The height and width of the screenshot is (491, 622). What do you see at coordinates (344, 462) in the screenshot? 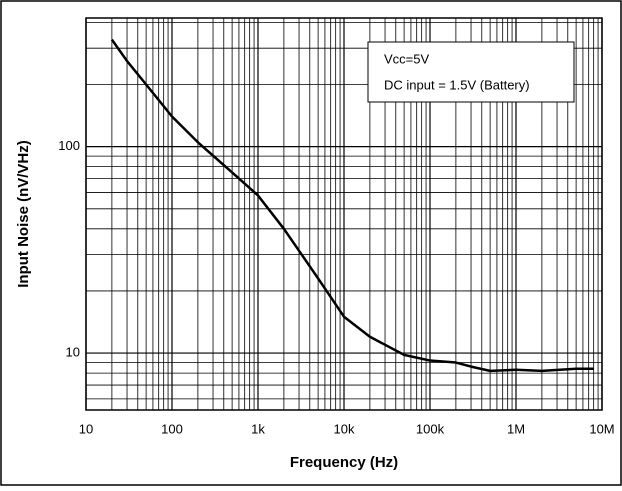
I see `x-axis-label: Frequency (Hz)` at bounding box center [344, 462].